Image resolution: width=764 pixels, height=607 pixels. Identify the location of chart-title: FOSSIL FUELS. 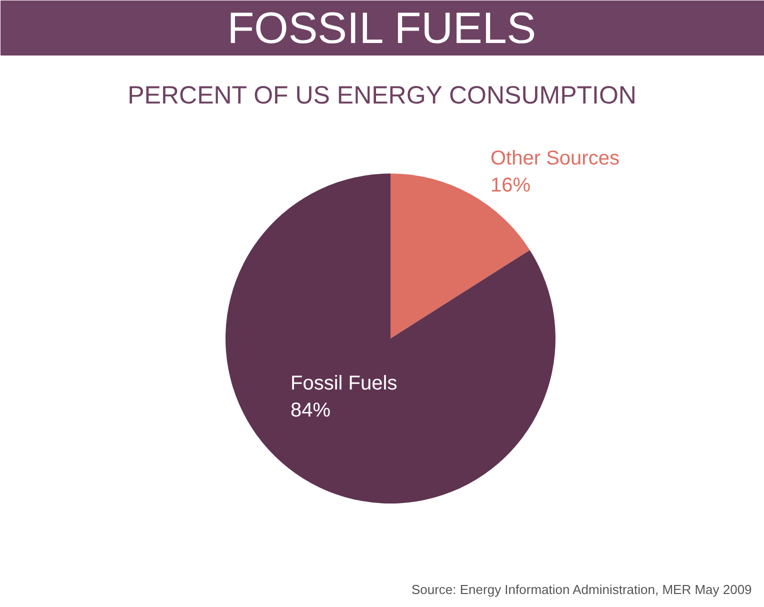
(381, 28).